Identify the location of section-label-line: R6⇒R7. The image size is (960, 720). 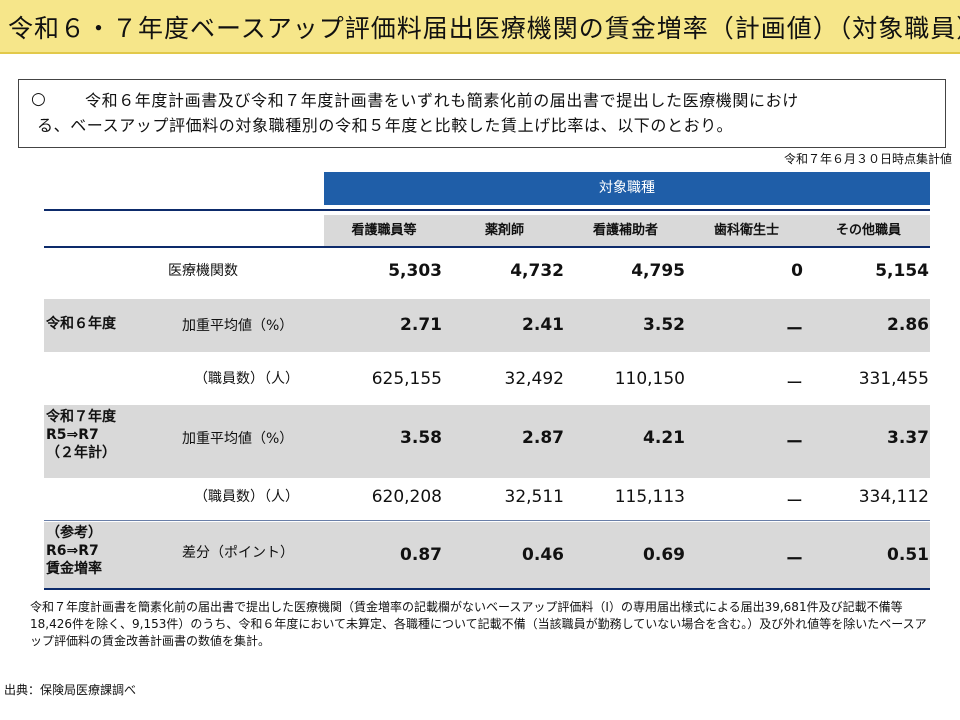
(72, 551).